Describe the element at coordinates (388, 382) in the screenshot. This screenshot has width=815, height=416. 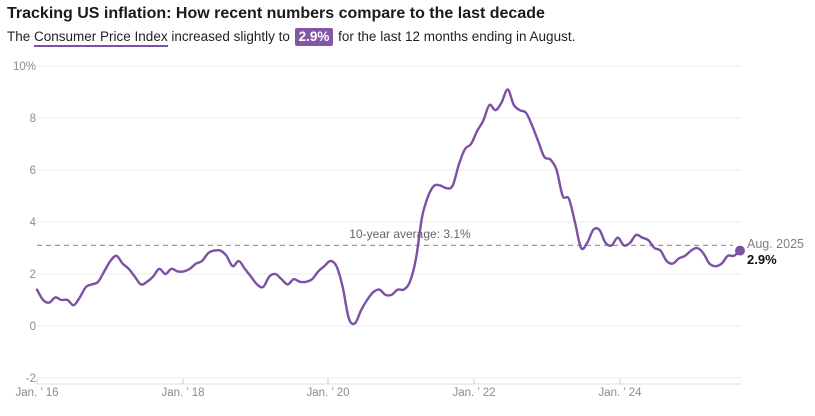
I see `x-axis` at that location.